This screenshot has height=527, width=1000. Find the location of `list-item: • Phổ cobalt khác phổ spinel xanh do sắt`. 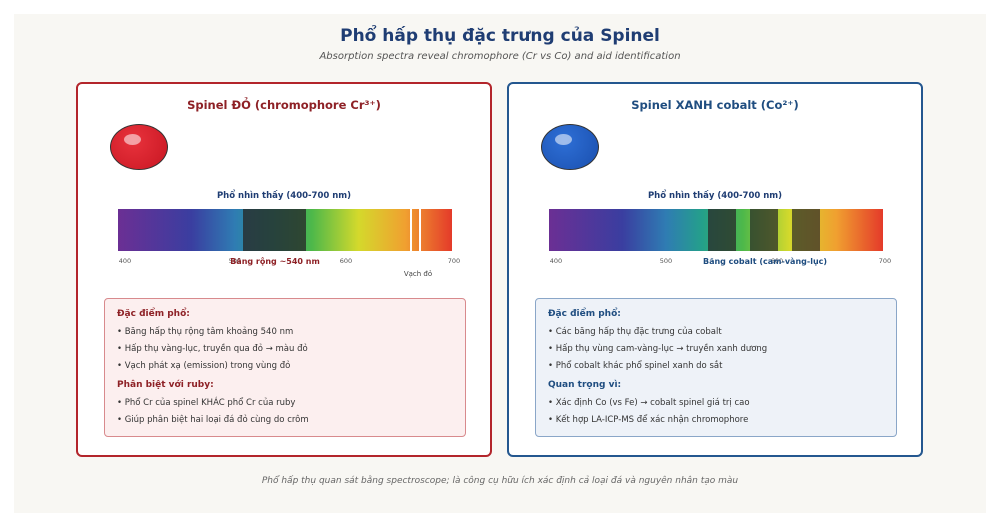

list-item: • Phổ cobalt khác phổ spinel xanh do sắt is located at coordinates (635, 366).